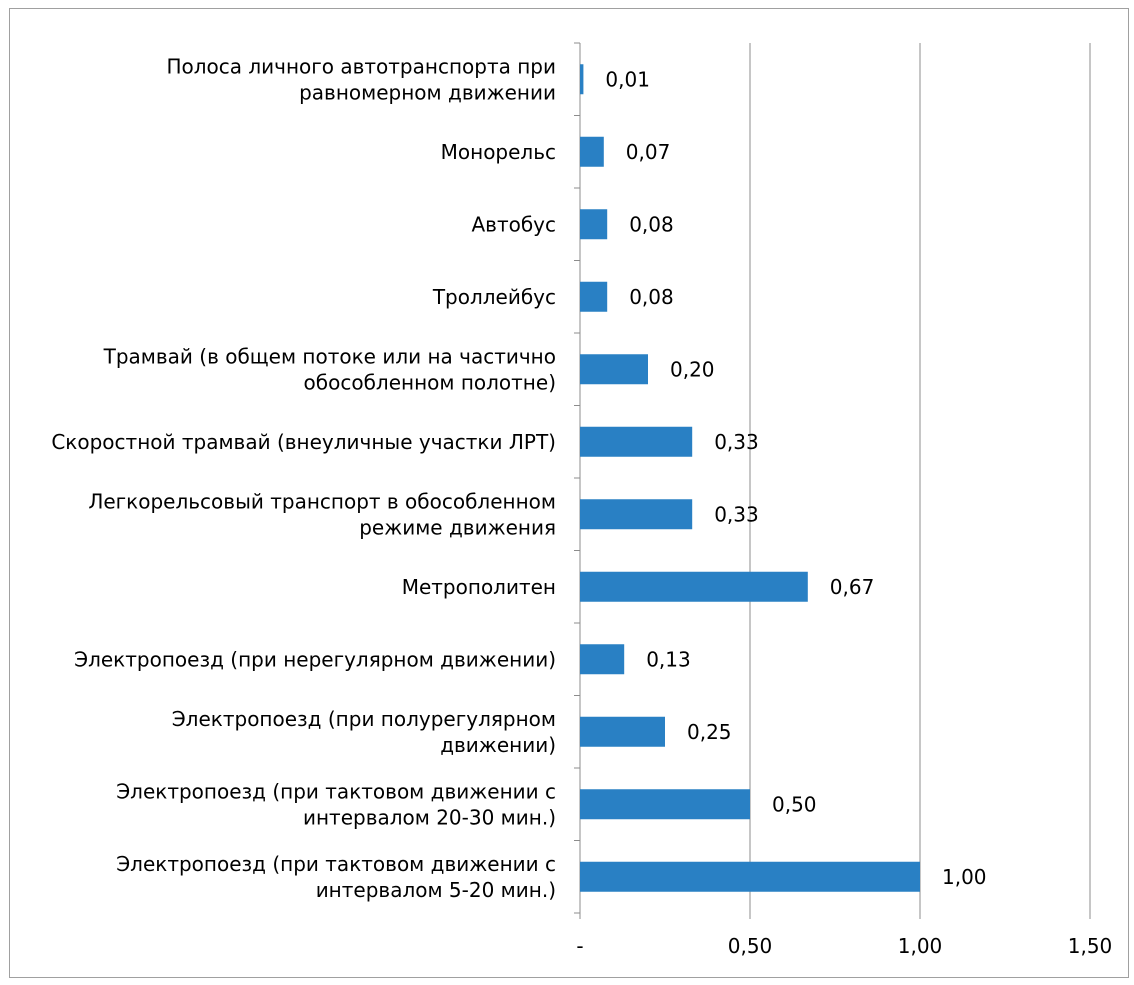 This screenshot has width=1134, height=985. What do you see at coordinates (479, 587) in the screenshot?
I see `category-label: Метрополитен` at bounding box center [479, 587].